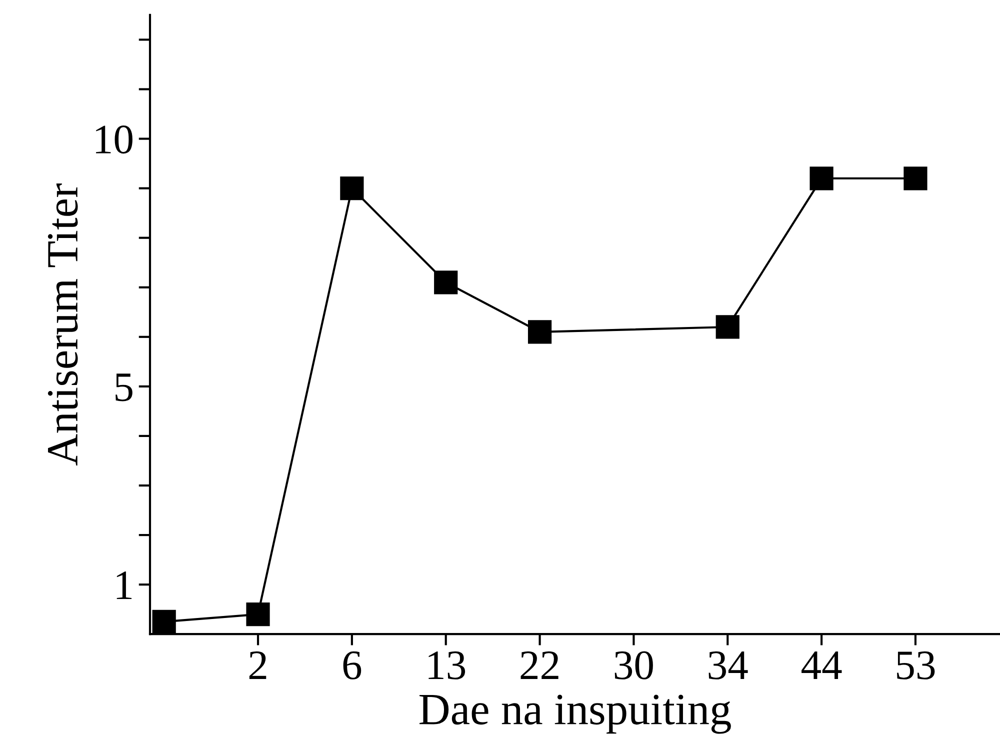  I want to click on y-tick-label: 1, so click(124, 586).